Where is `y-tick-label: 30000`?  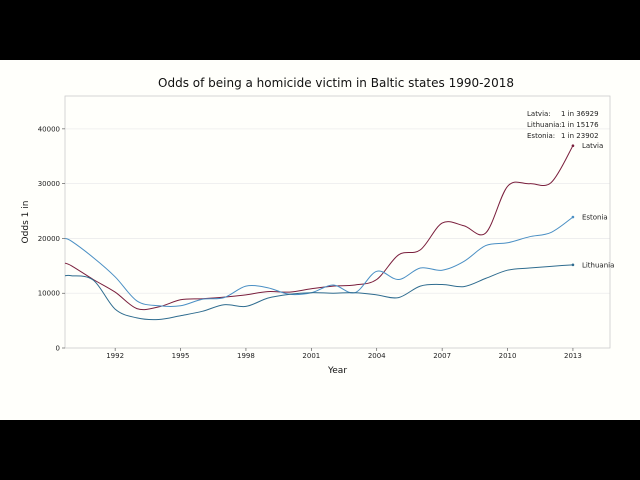
y-tick-label: 30000 is located at coordinates (49, 184).